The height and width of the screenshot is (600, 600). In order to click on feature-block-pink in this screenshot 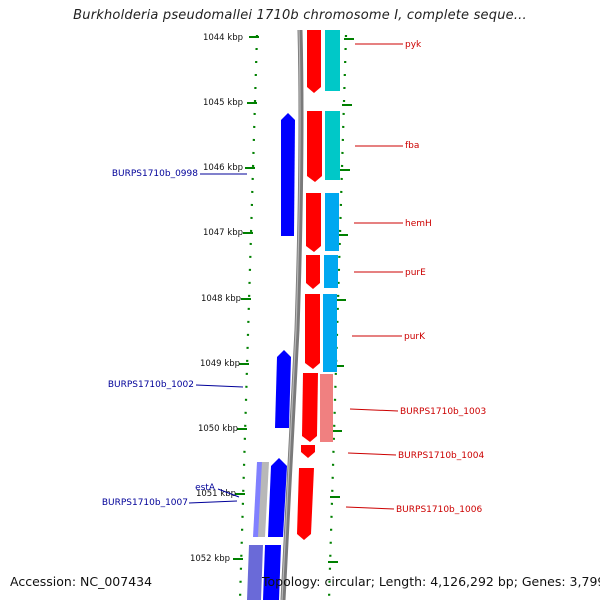, I will do `click(326, 408)`.